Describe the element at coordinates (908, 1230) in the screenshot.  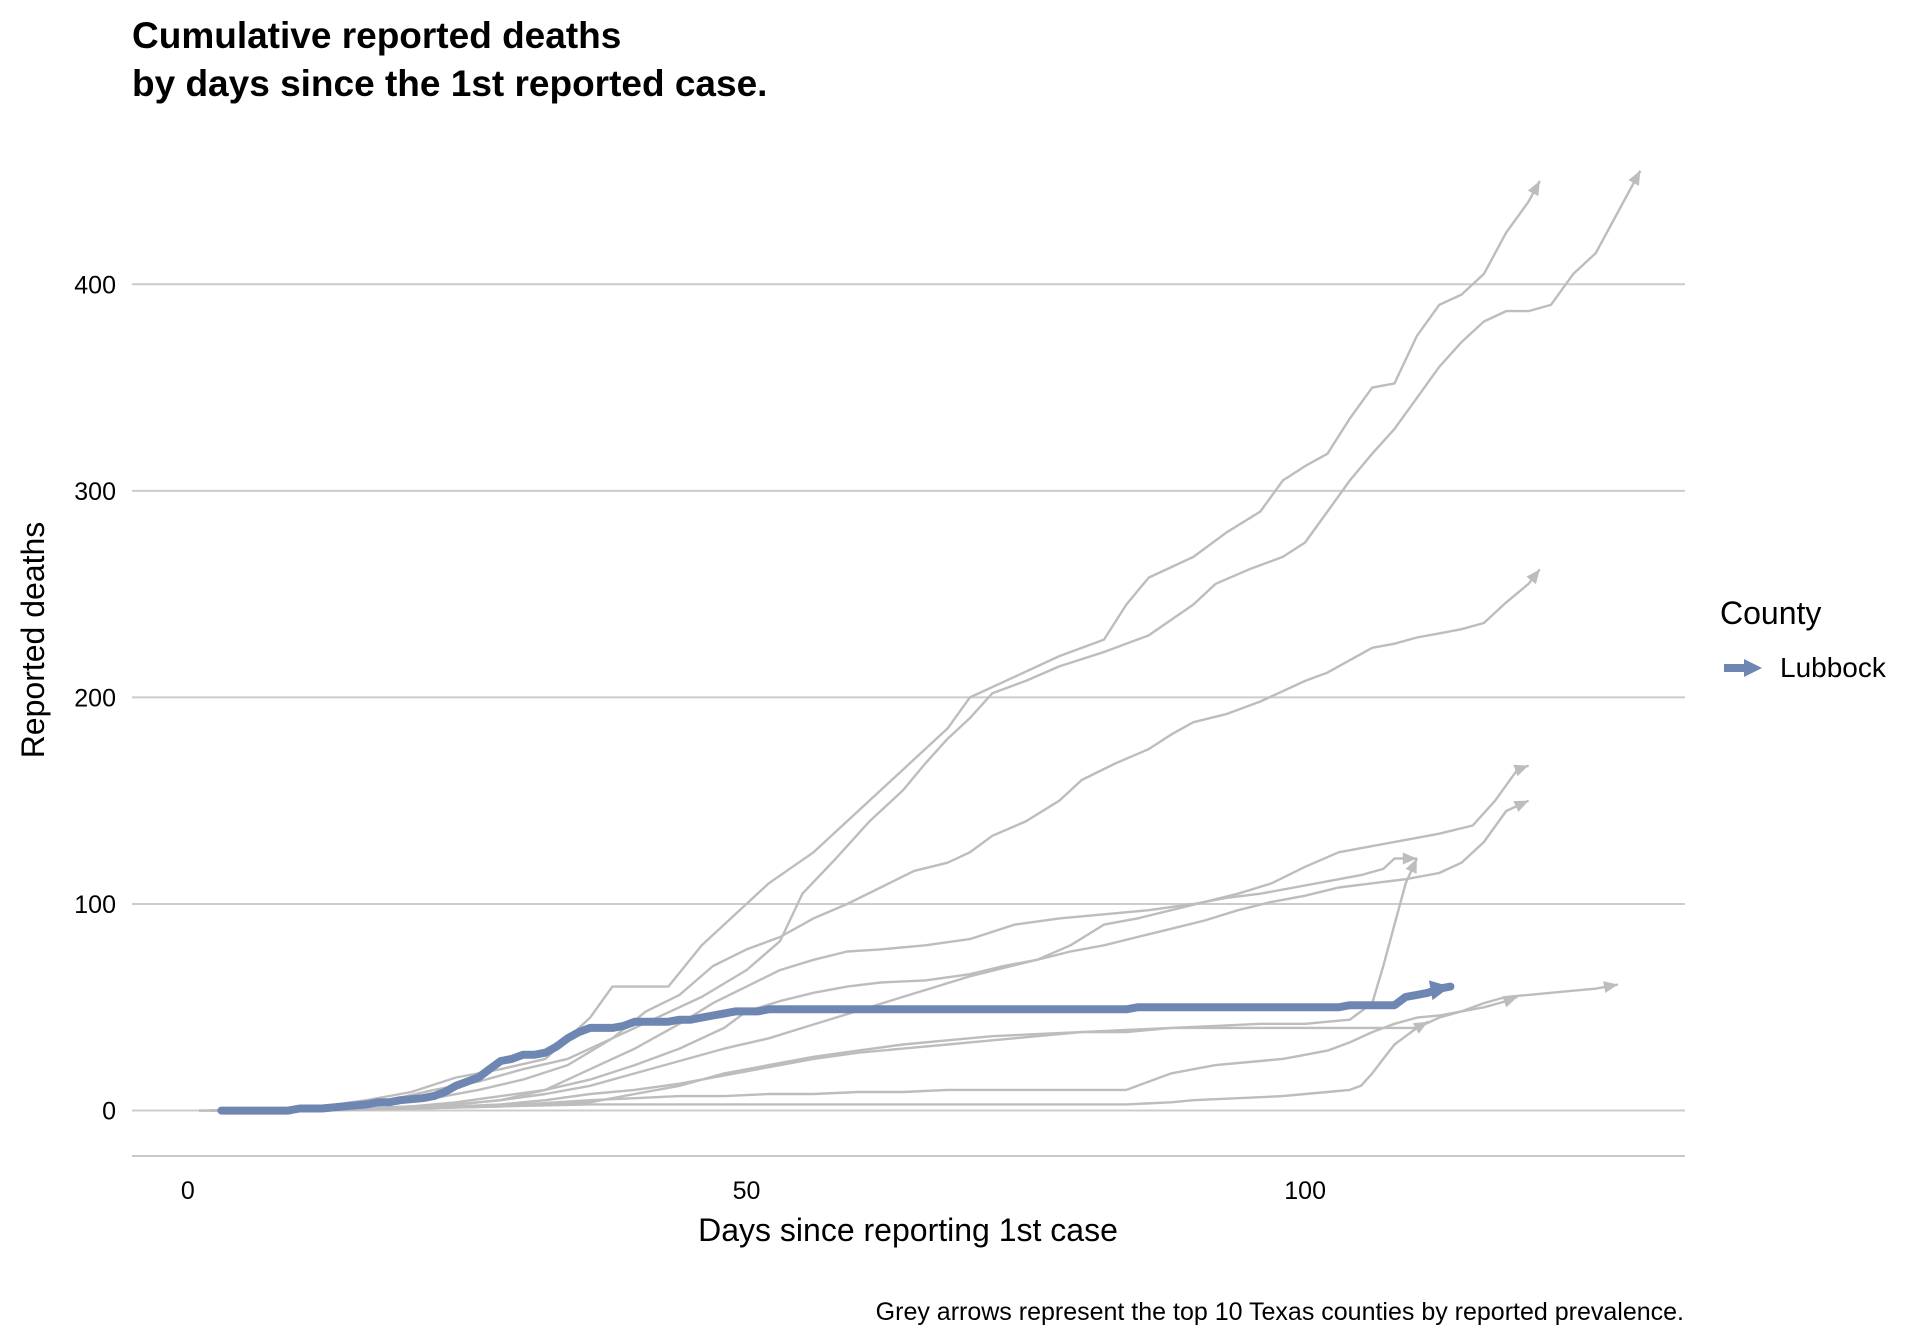
I see `x-axis-label: Days since reporting 1st case` at that location.